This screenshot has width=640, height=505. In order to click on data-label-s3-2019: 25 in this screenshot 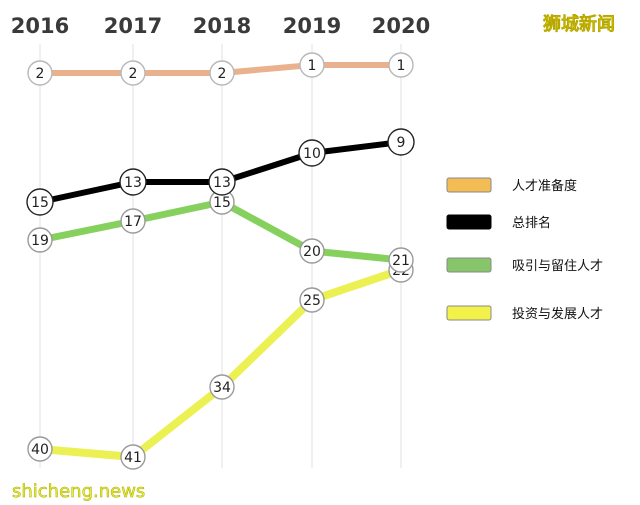, I will do `click(312, 301)`.